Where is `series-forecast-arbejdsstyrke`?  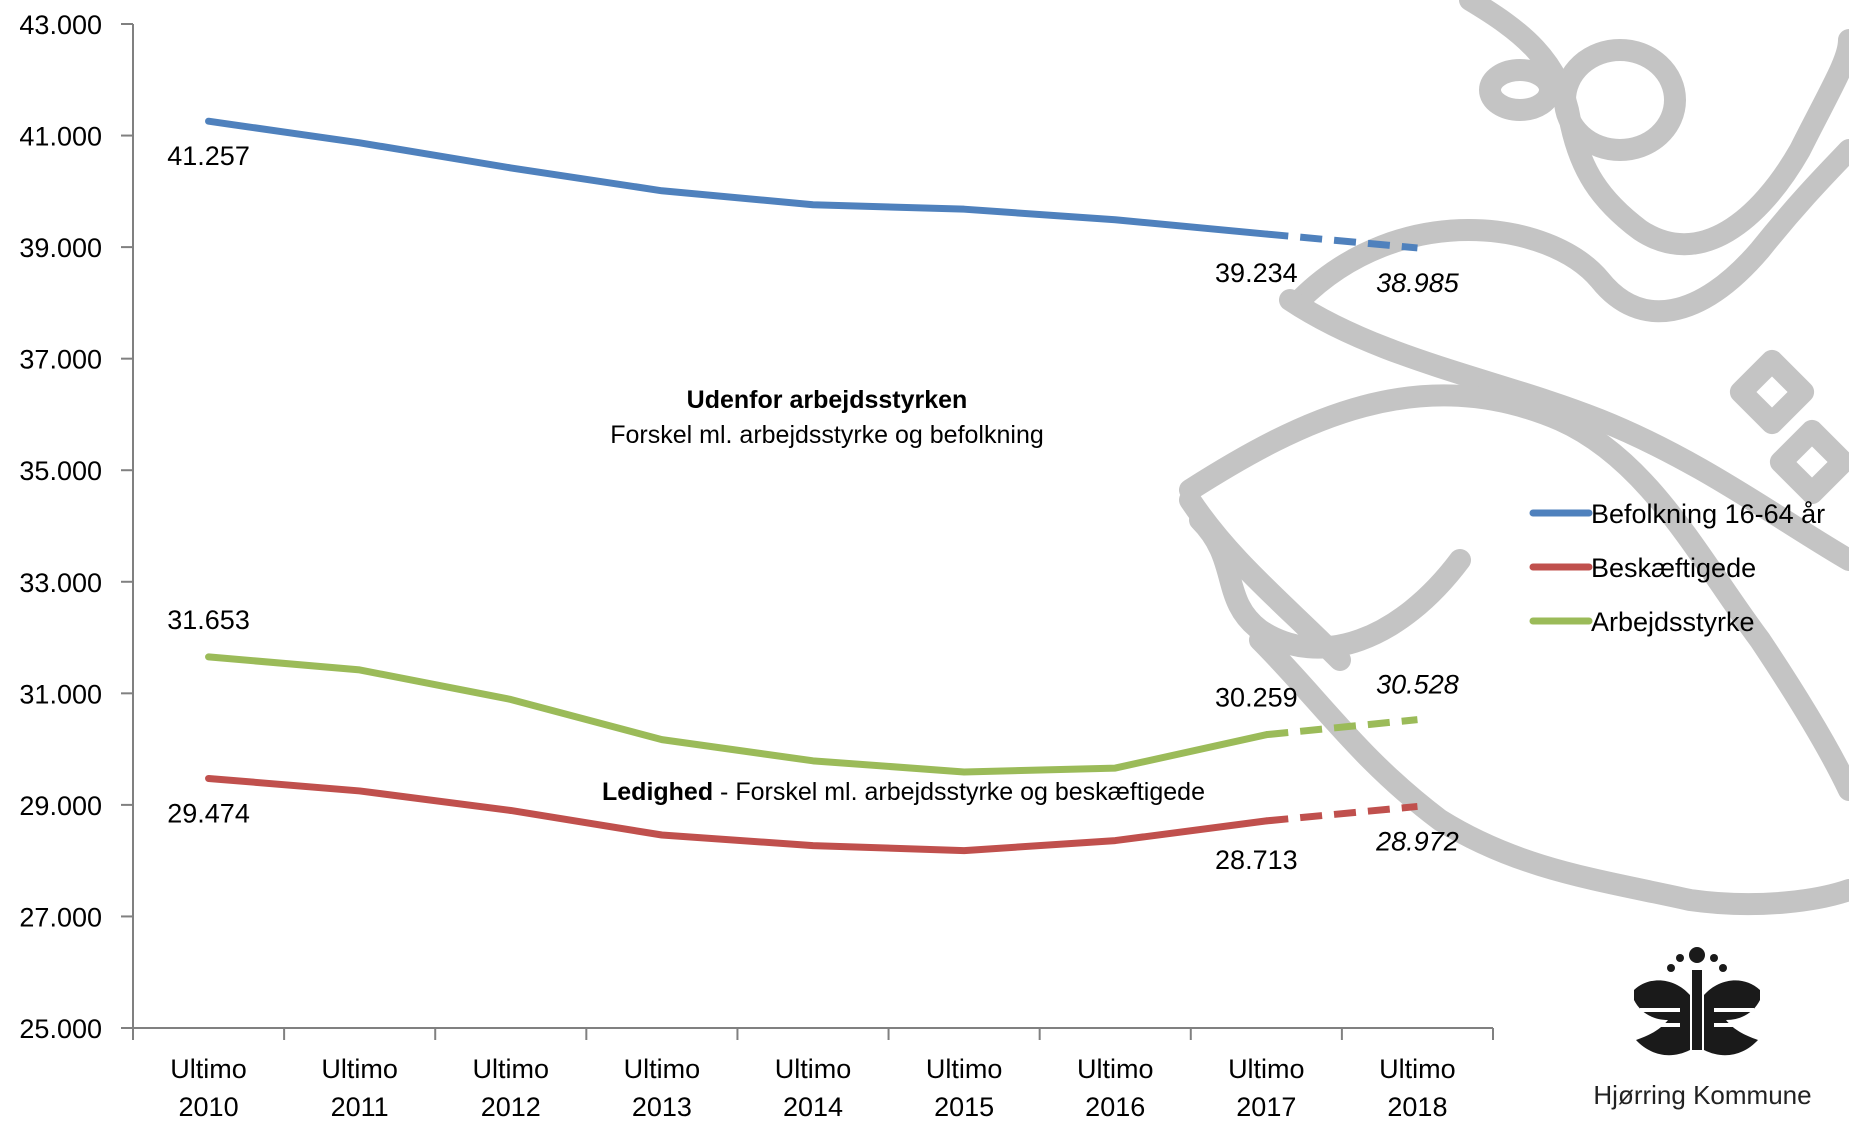 series-forecast-arbejdsstyrke is located at coordinates (1341, 727).